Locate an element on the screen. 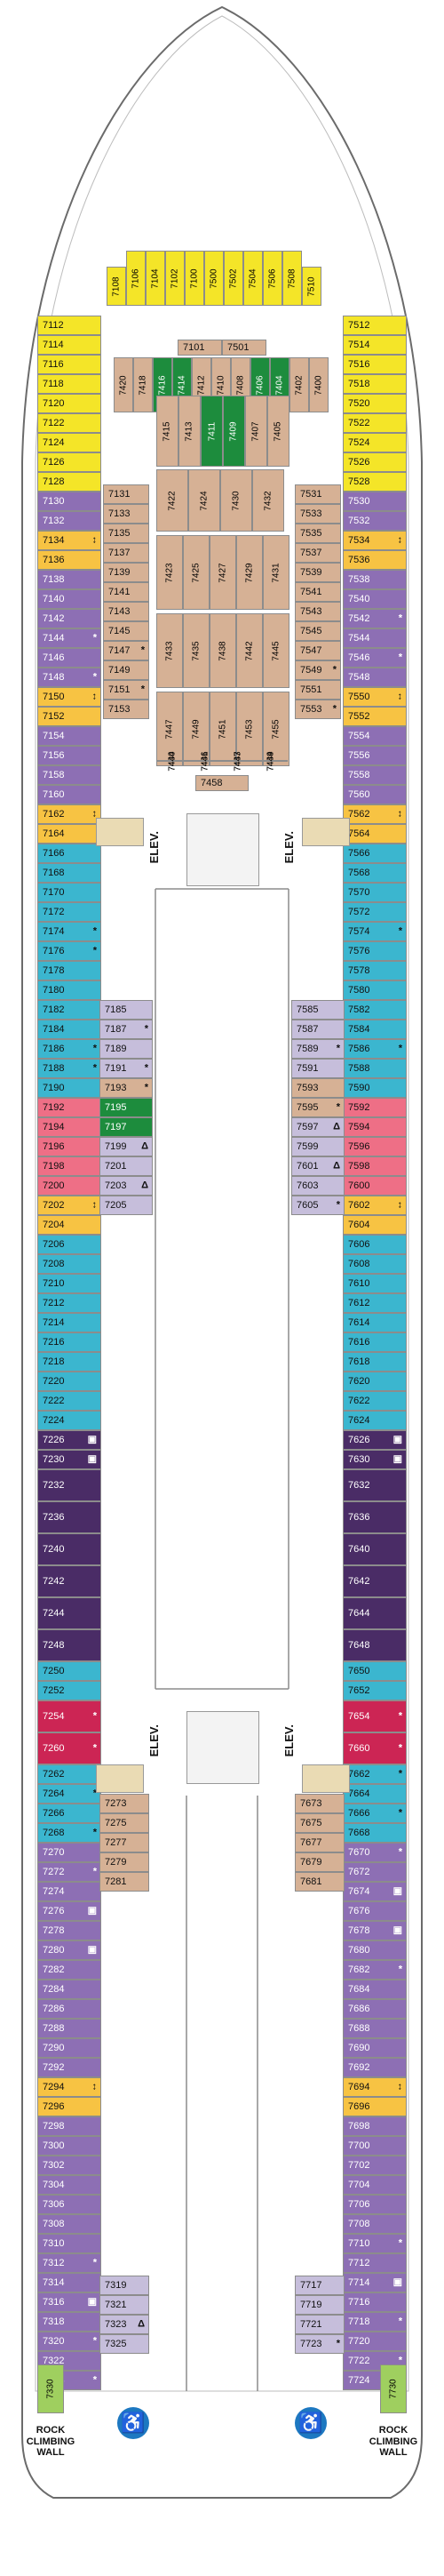 Image resolution: width=444 pixels, height=2576 pixels. cabin-7288: 7288 is located at coordinates (69, 2028).